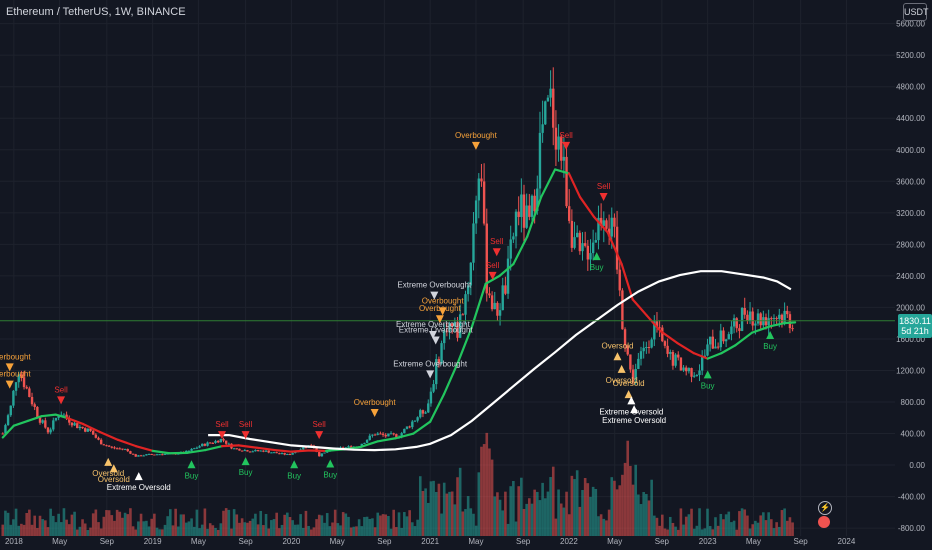  Describe the element at coordinates (108, 461) in the screenshot. I see `oversold-marker` at that location.